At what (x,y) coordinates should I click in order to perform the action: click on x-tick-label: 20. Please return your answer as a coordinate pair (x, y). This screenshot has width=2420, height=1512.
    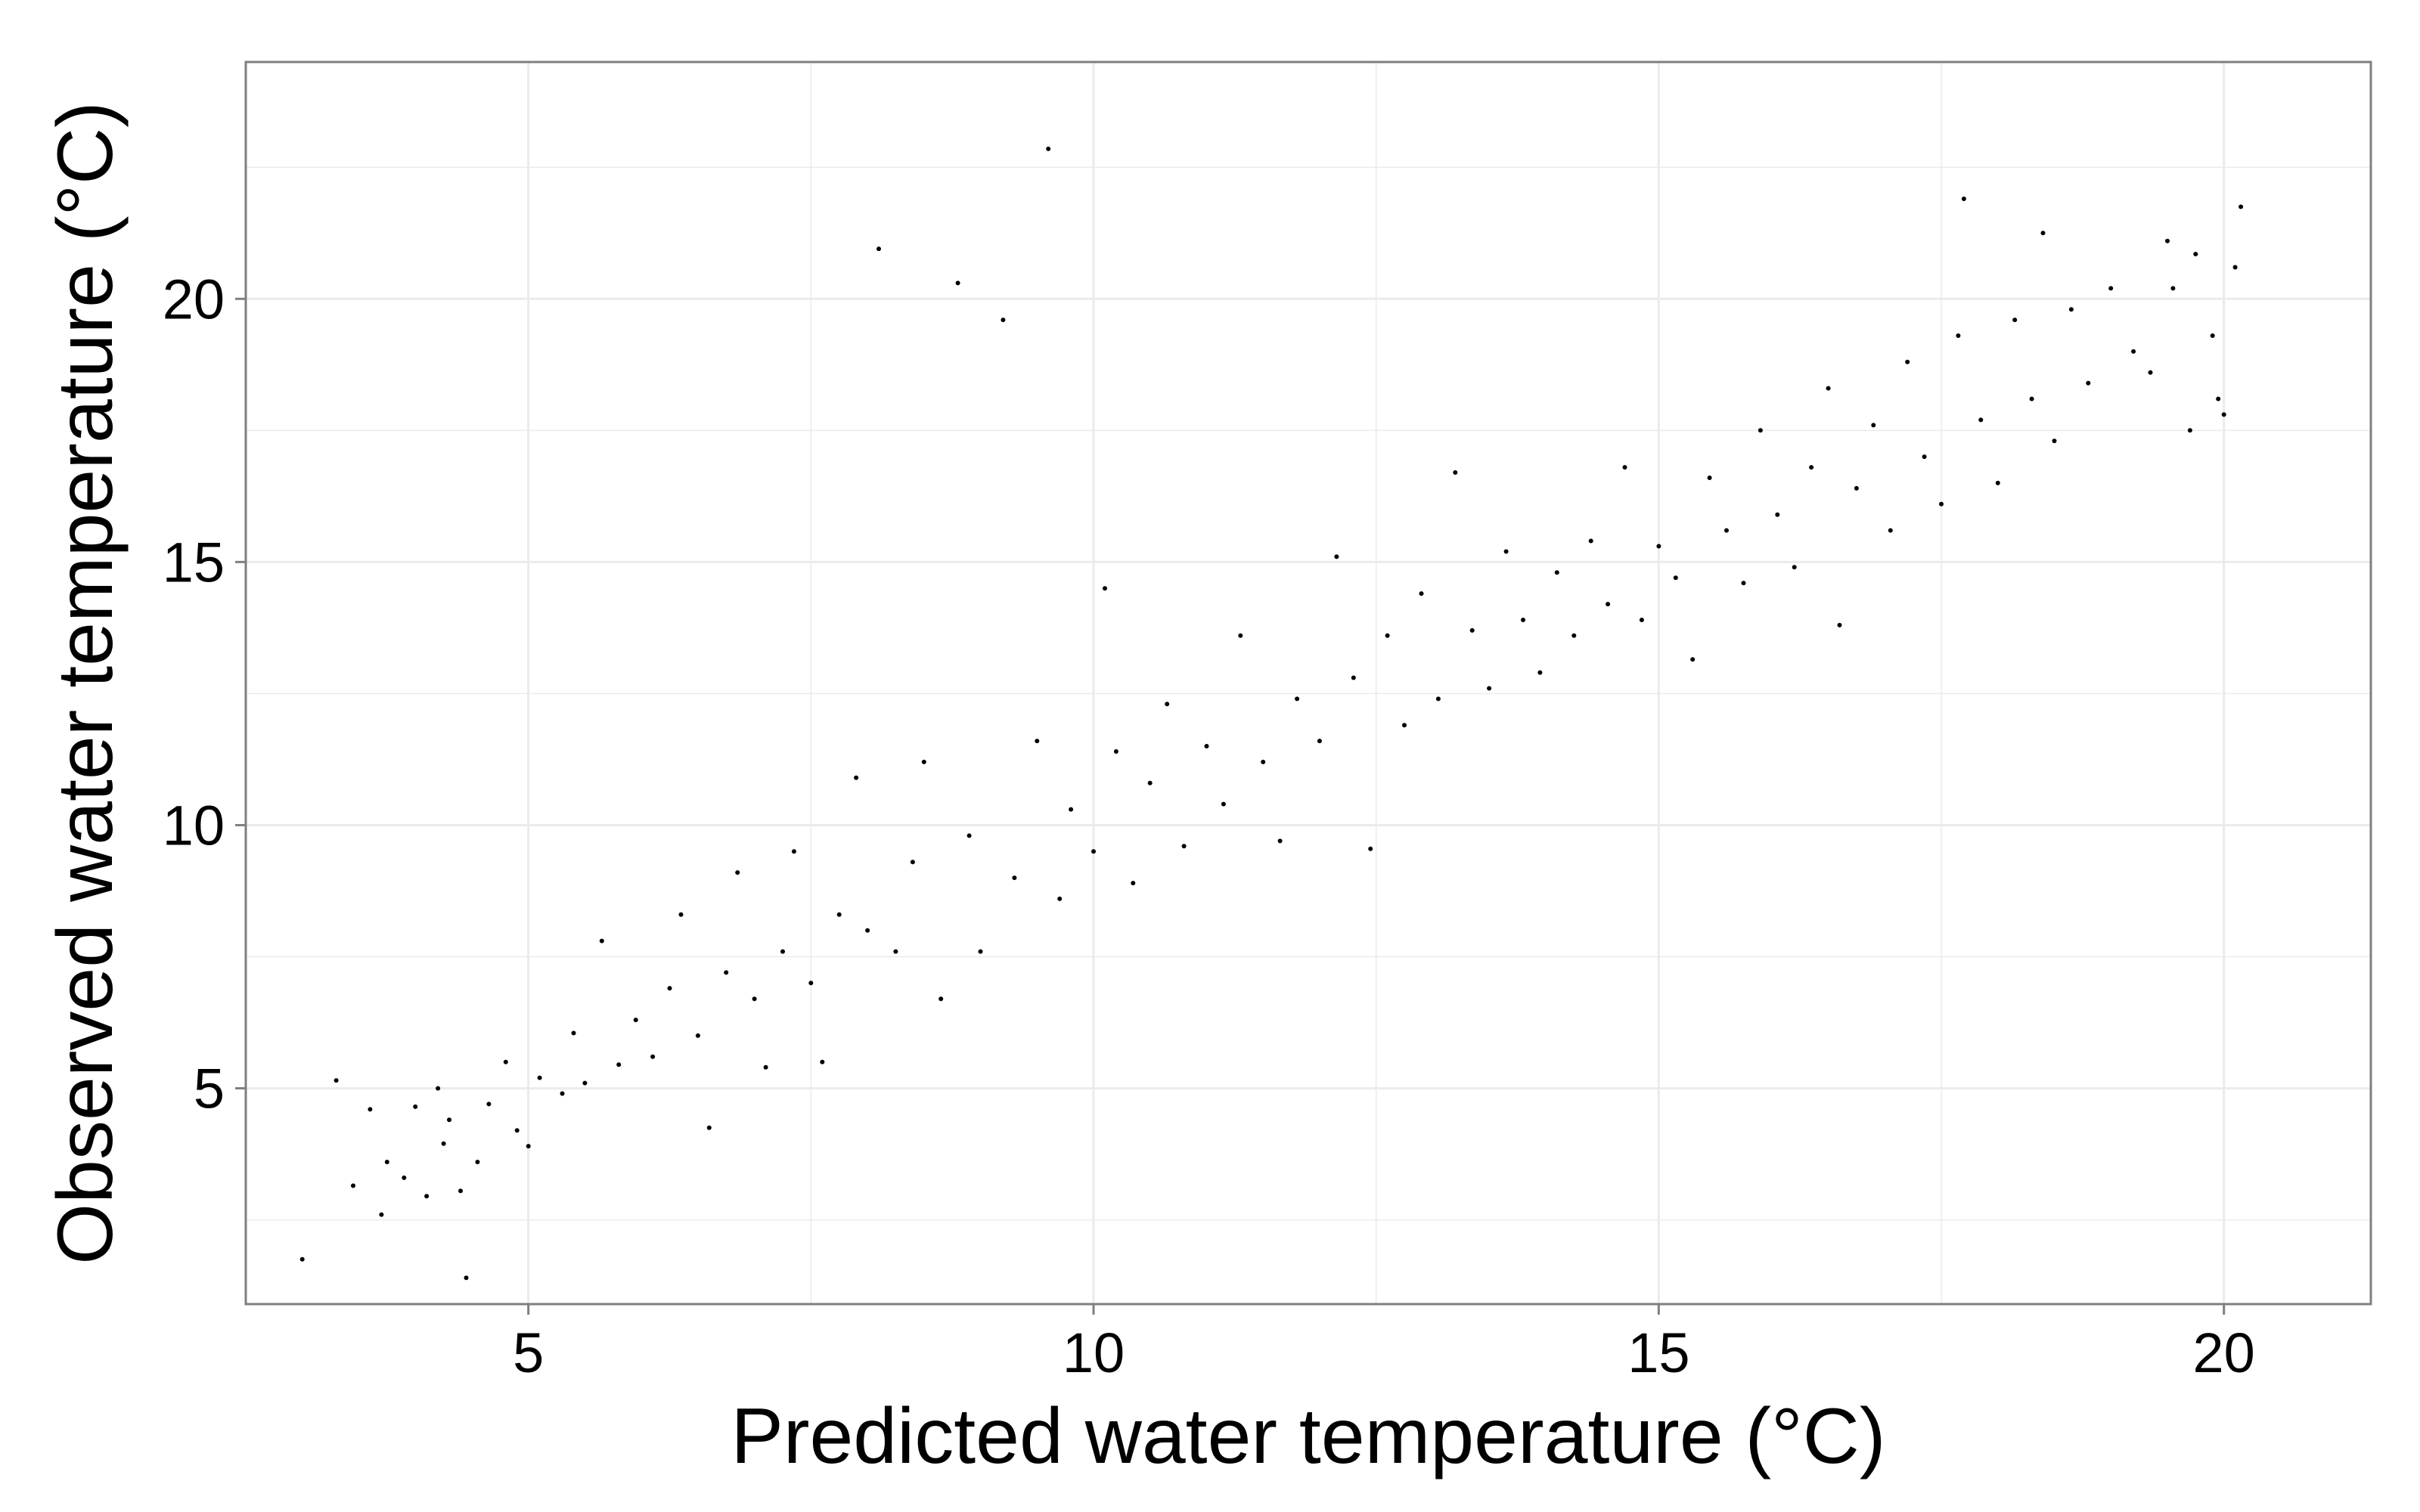
    Looking at the image, I should click on (2224, 1353).